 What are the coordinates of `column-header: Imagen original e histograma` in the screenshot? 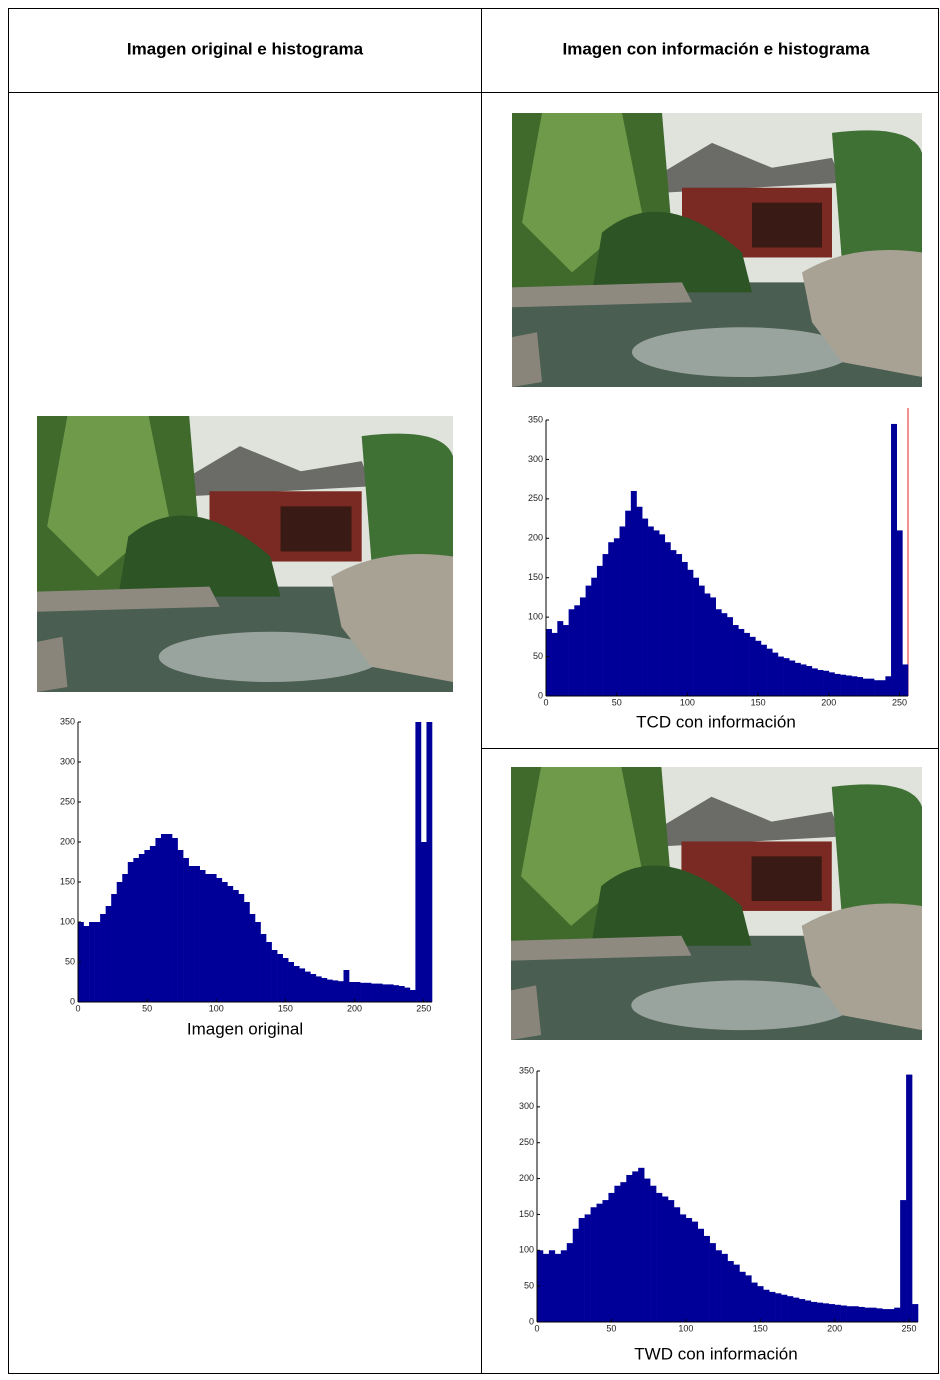 It's located at (245, 48).